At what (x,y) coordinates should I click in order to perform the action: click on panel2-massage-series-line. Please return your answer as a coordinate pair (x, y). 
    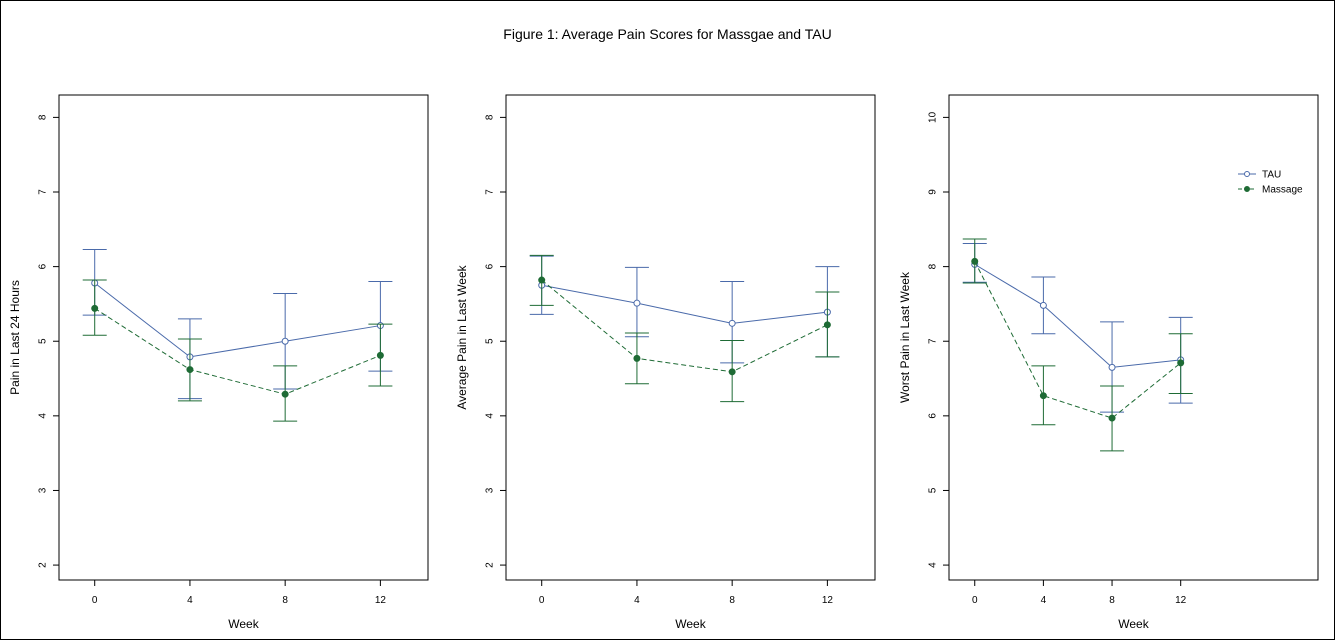
    Looking at the image, I should click on (684, 326).